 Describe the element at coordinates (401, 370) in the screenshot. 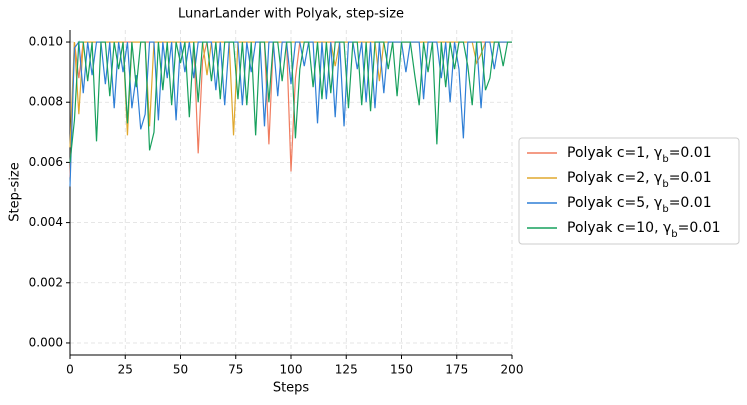

I see `x-tick-label: 150` at that location.